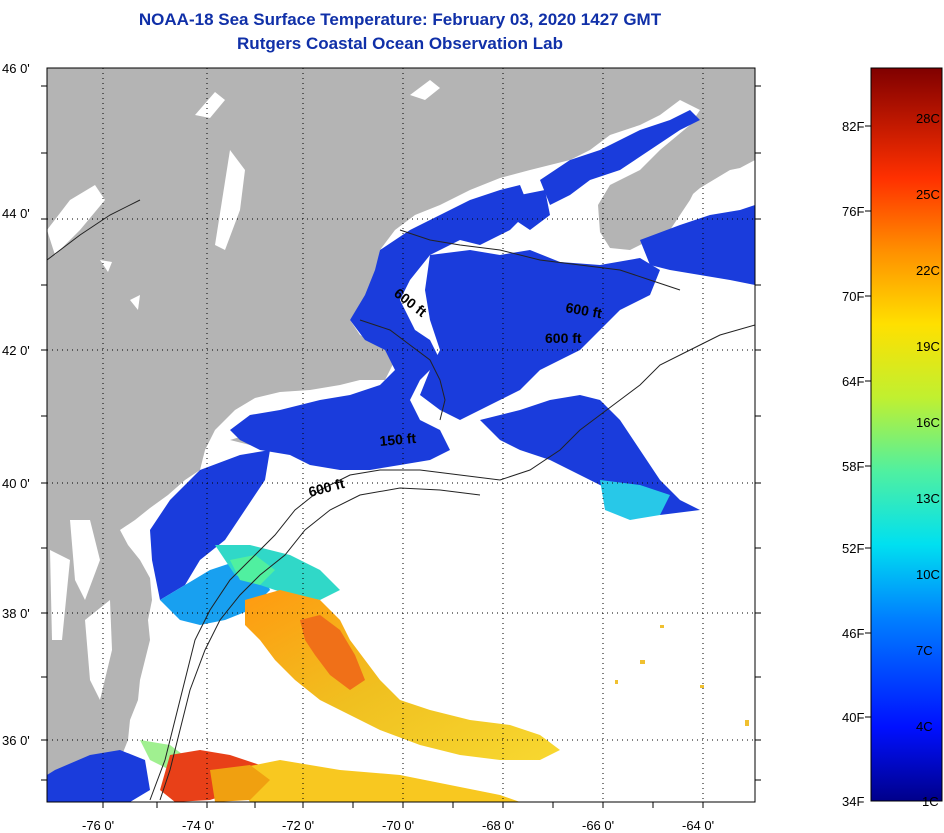 The image size is (944, 833). Describe the element at coordinates (16, 483) in the screenshot. I see `lat-label: 40 0'` at that location.